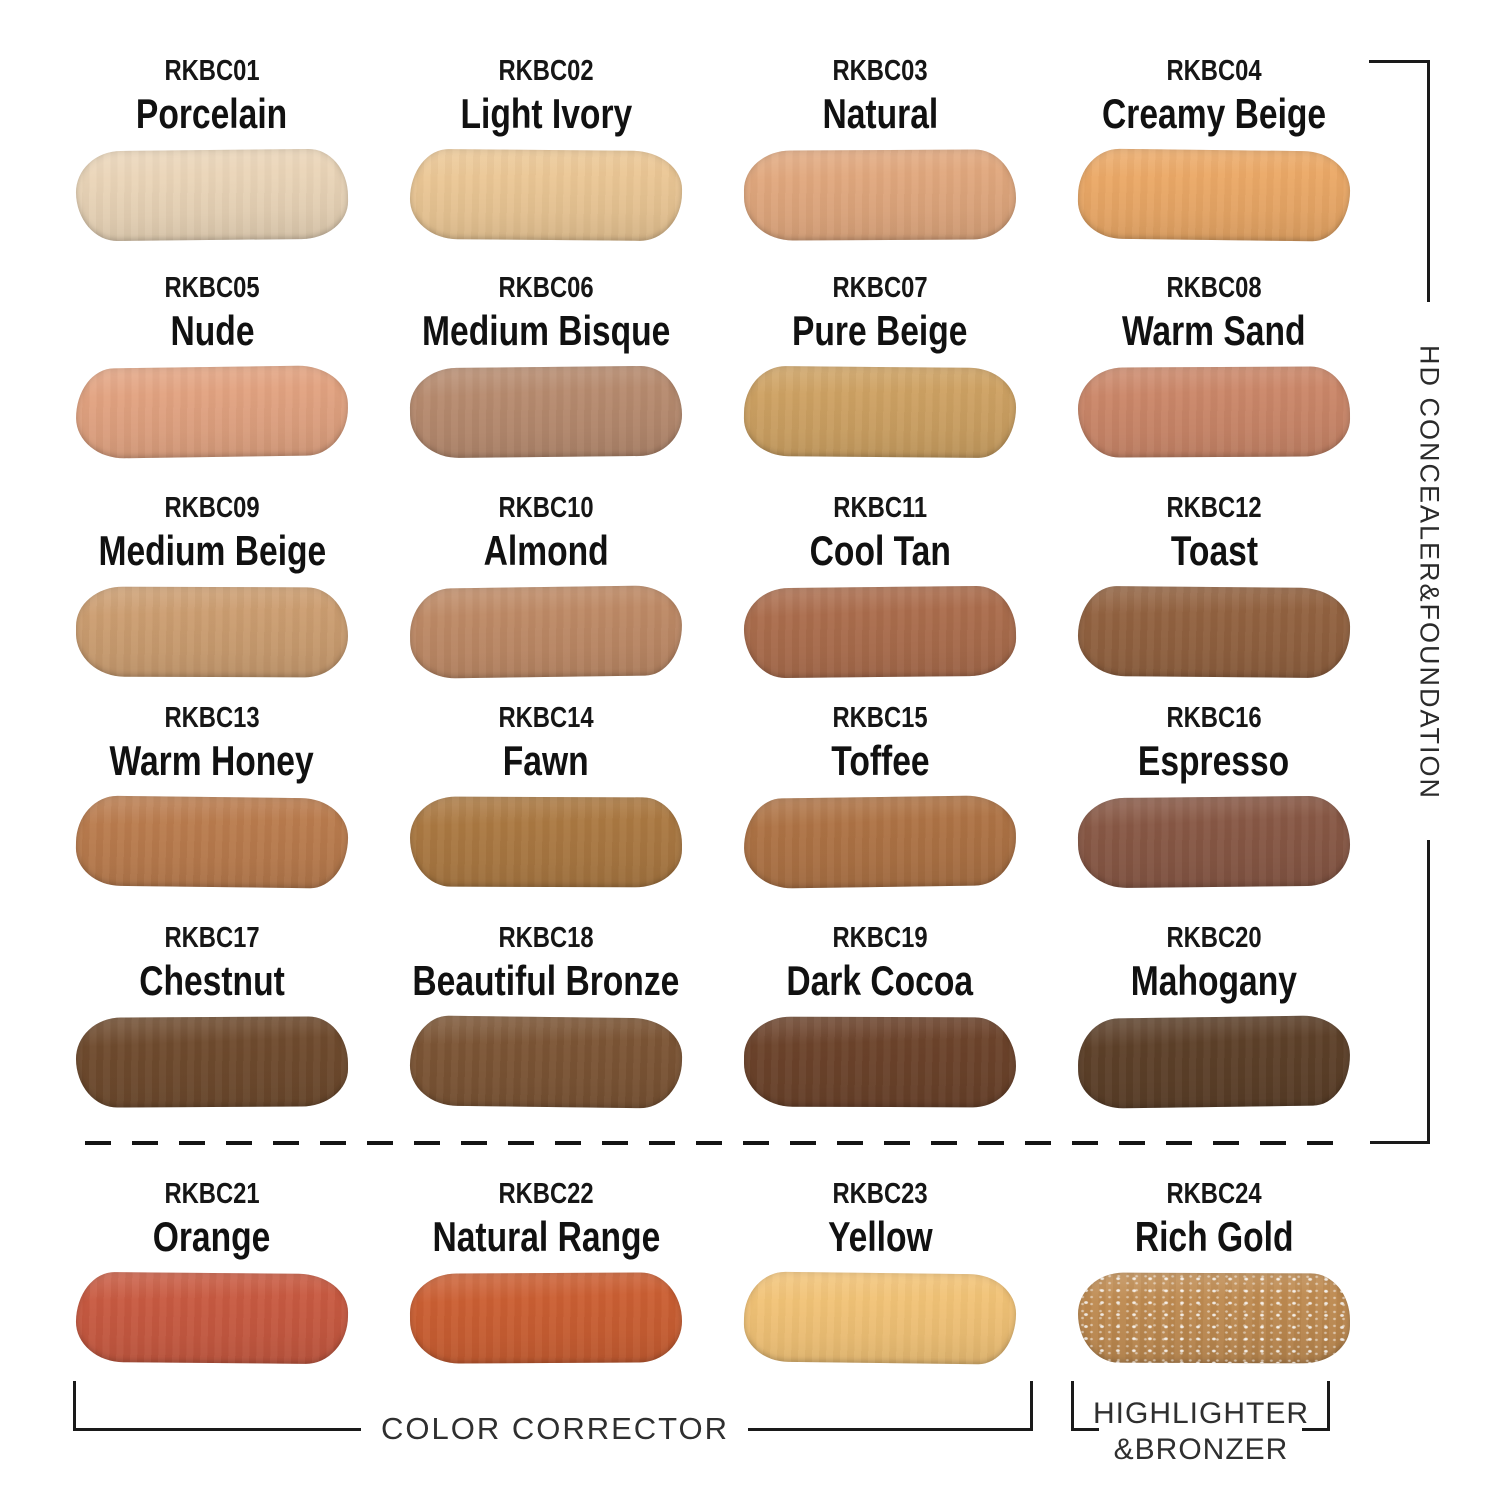 This screenshot has height=1500, width=1500. Describe the element at coordinates (1214, 1236) in the screenshot. I see `swatch-name: Rich Gold` at that location.